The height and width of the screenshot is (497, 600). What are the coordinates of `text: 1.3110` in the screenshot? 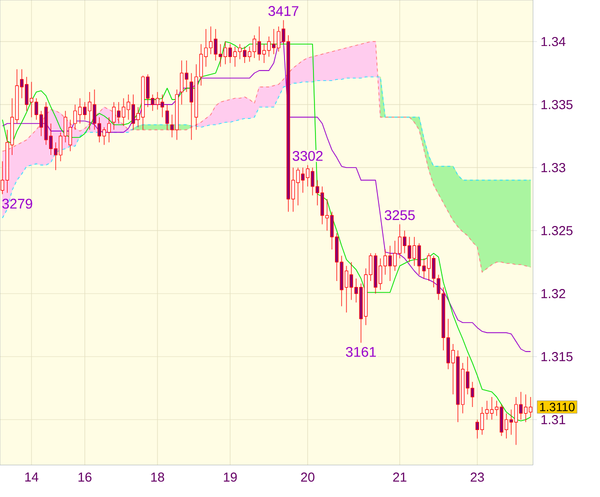 It's located at (557, 407).